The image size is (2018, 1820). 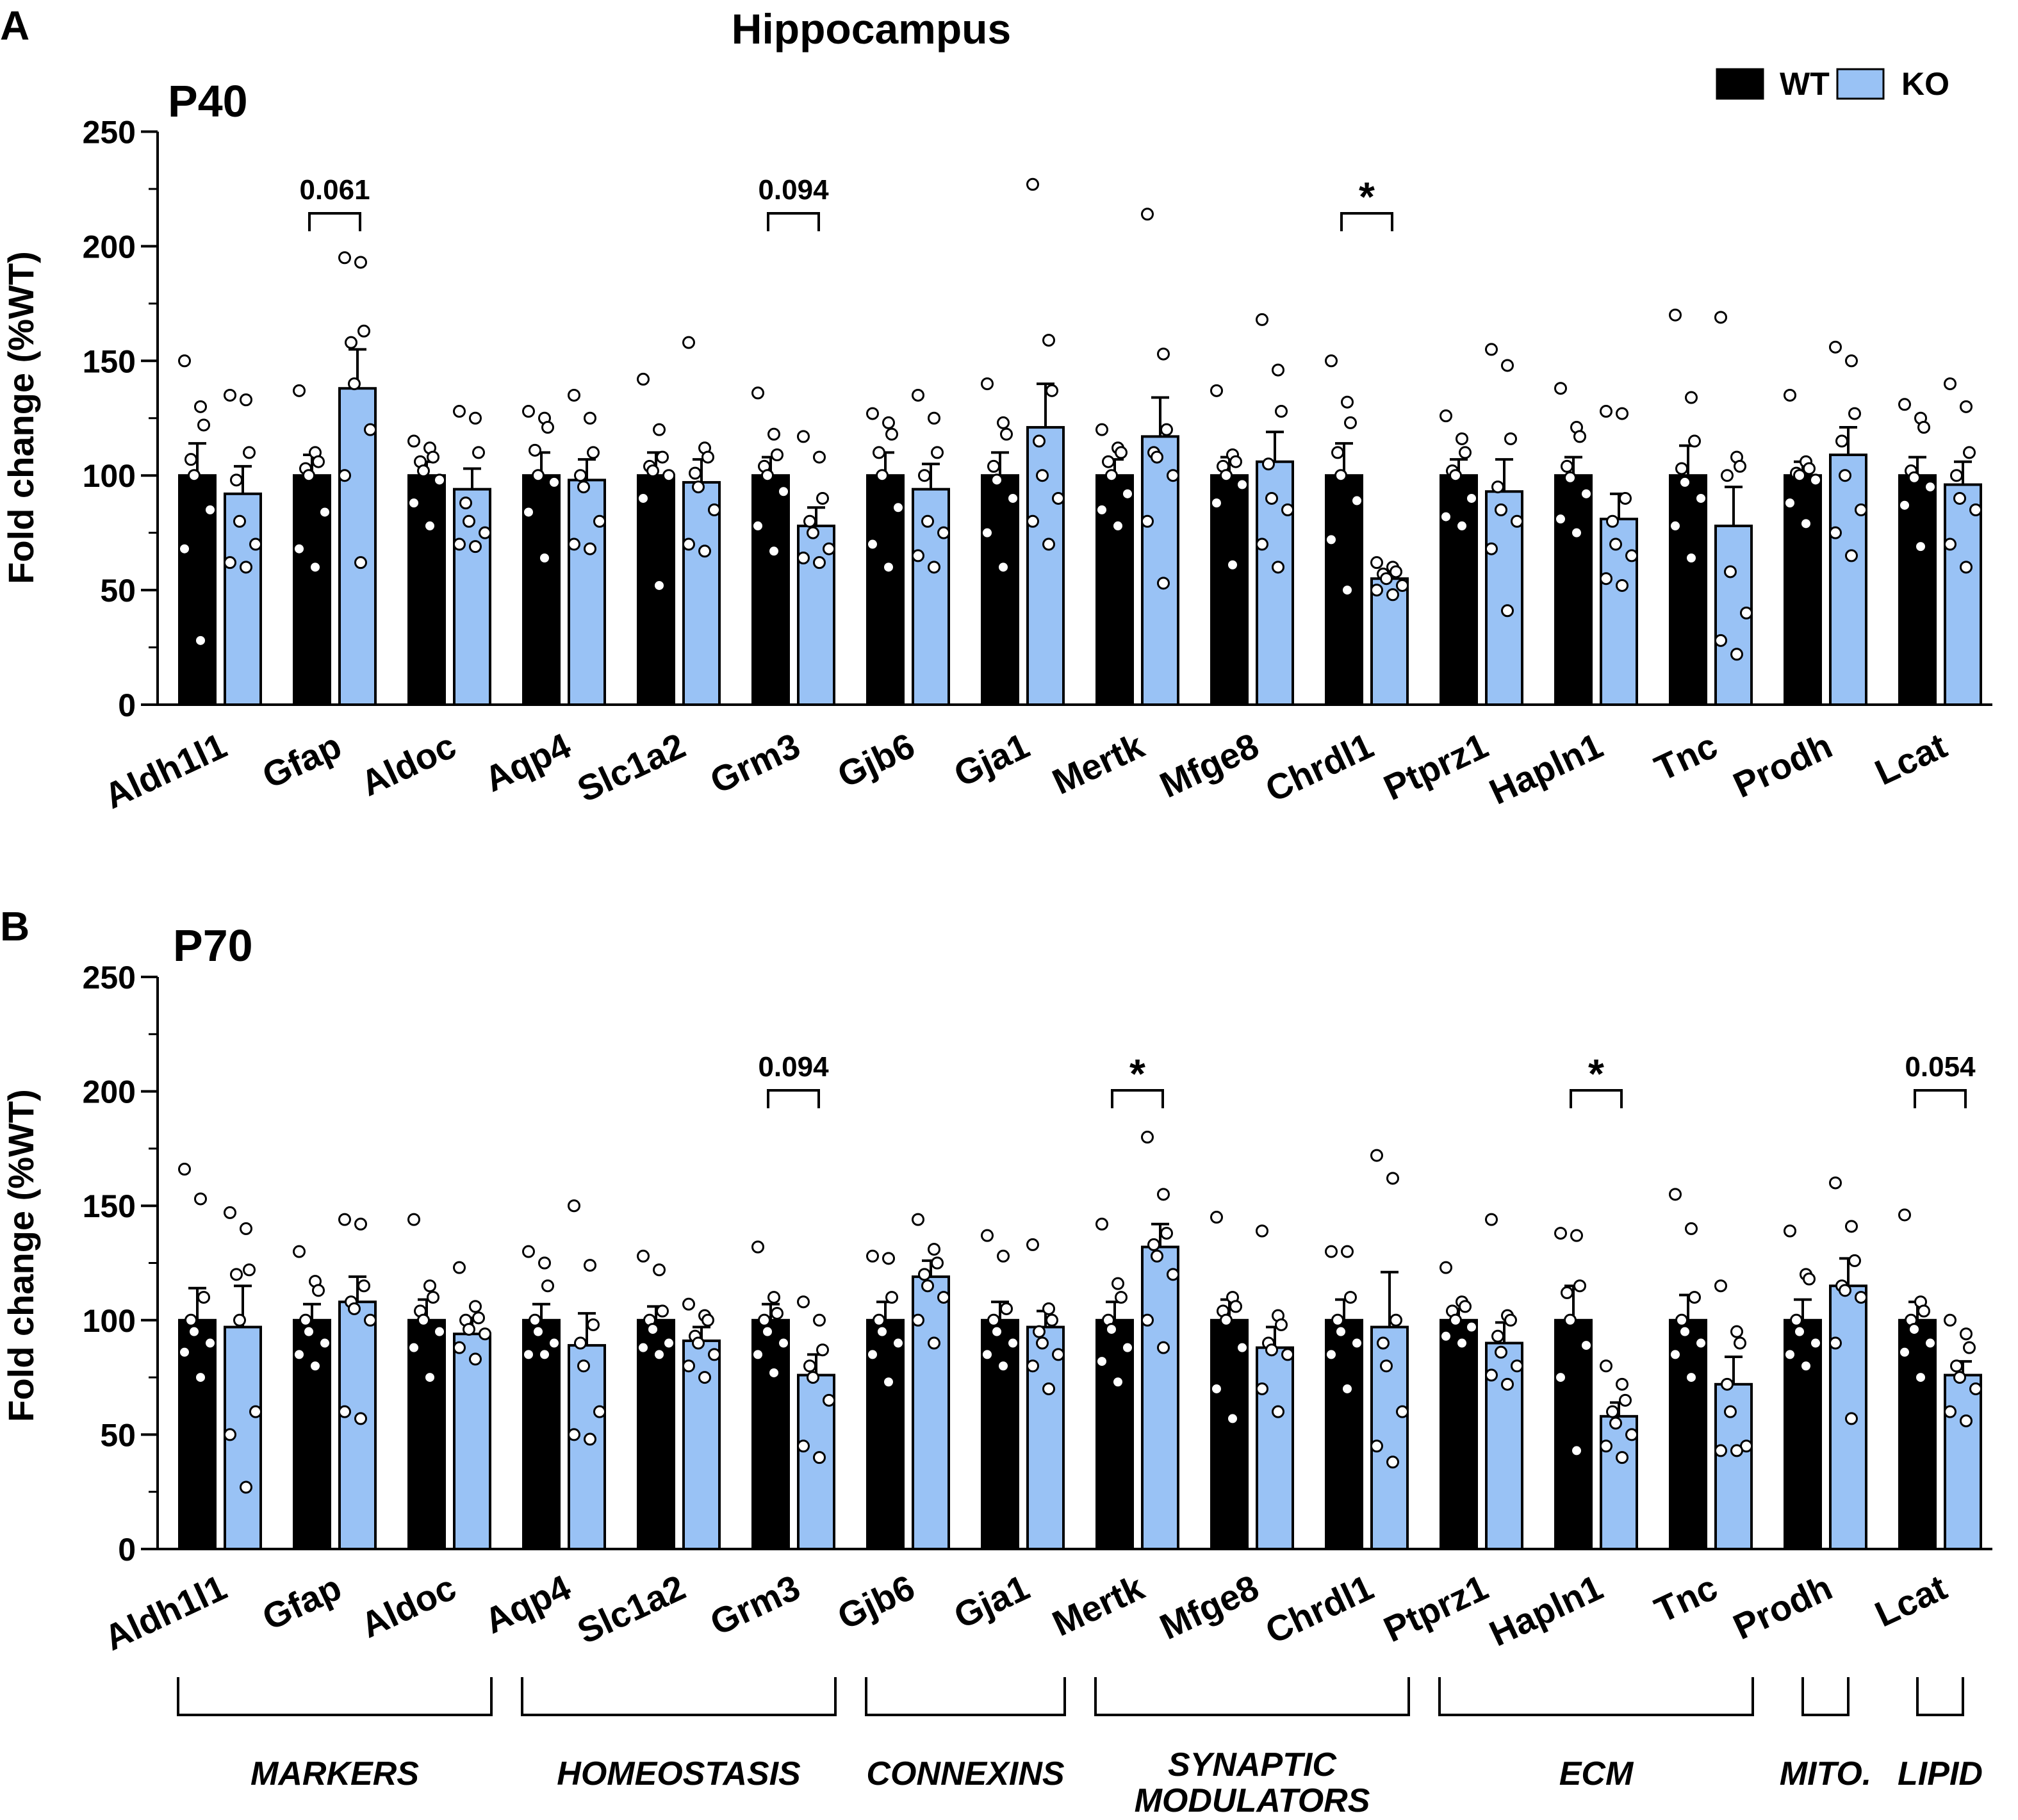 I want to click on bar-wt-mertk, so click(x=1114, y=1434).